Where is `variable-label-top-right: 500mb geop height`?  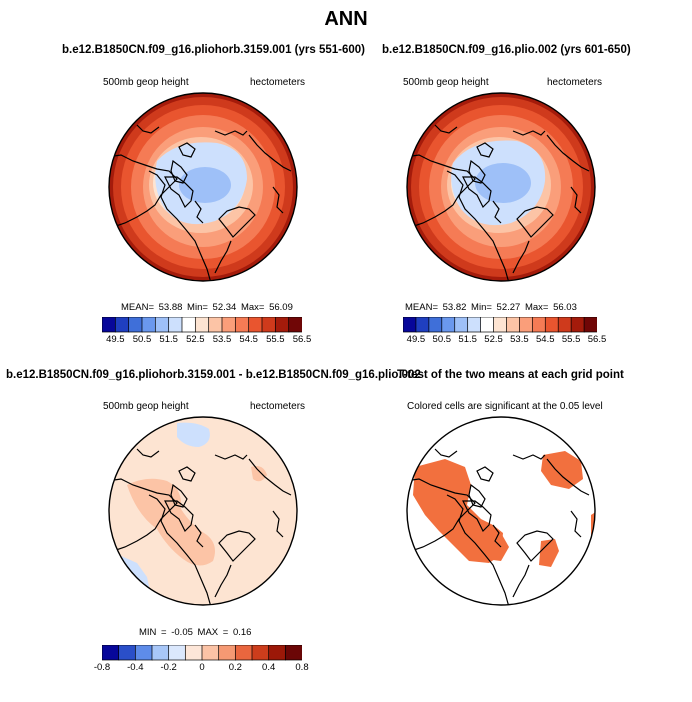
variable-label-top-right: 500mb geop height is located at coordinates (446, 82).